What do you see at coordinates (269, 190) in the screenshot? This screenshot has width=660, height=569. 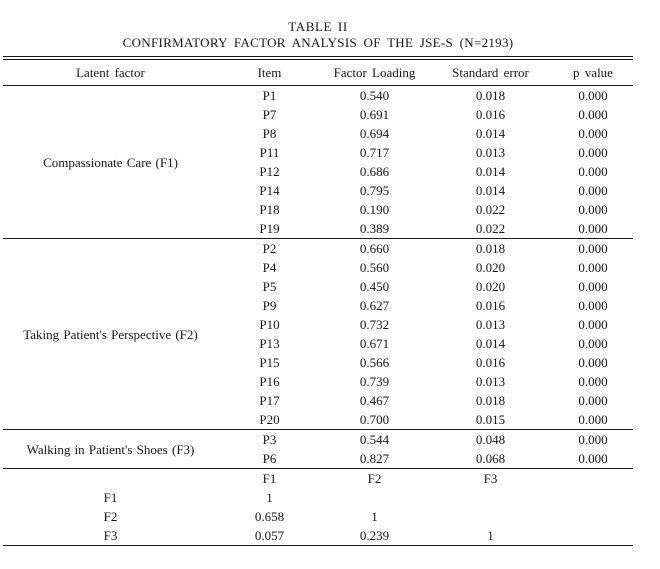 I see `cell-item: P14` at bounding box center [269, 190].